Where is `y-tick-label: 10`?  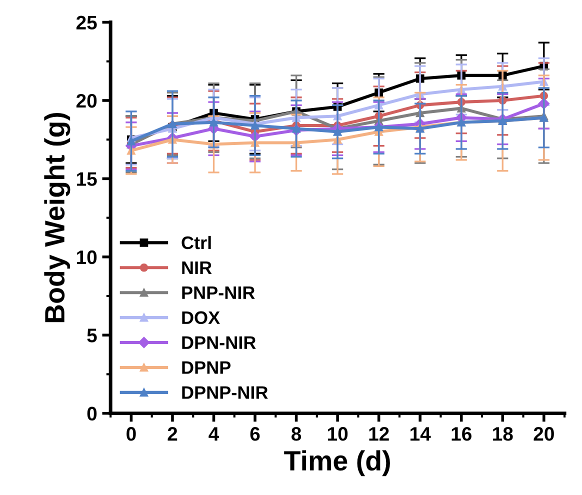 y-tick-label: 10 is located at coordinates (86, 257).